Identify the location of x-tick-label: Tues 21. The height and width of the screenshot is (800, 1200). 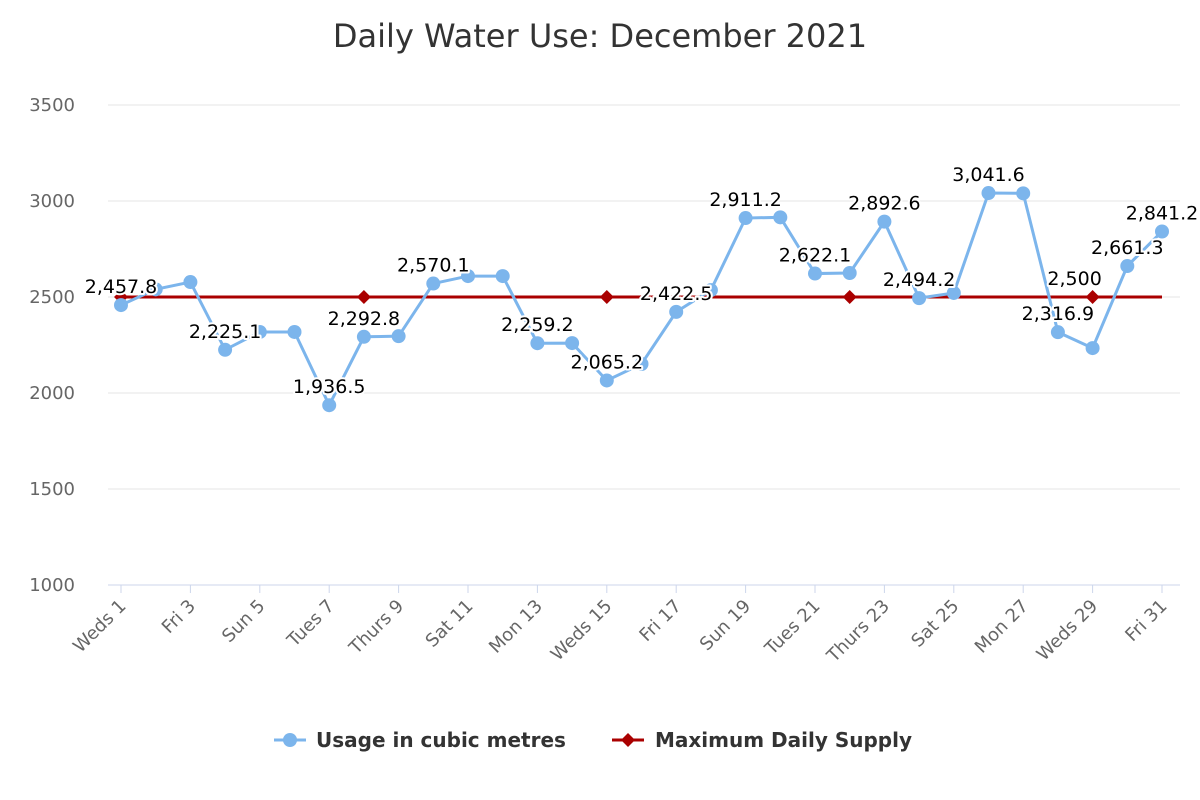
(792, 628).